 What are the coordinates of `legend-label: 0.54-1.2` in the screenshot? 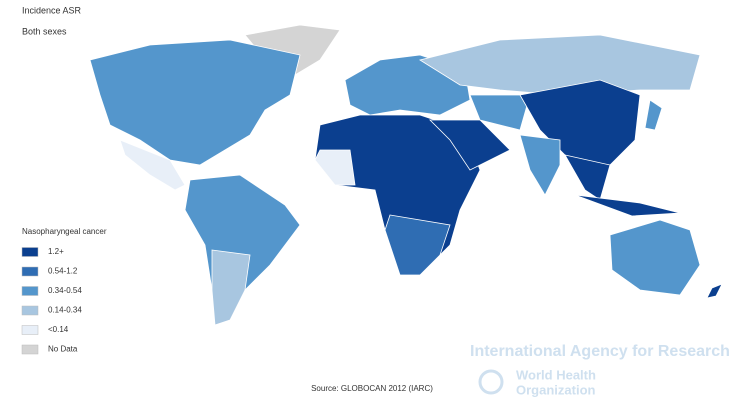 It's located at (63, 271).